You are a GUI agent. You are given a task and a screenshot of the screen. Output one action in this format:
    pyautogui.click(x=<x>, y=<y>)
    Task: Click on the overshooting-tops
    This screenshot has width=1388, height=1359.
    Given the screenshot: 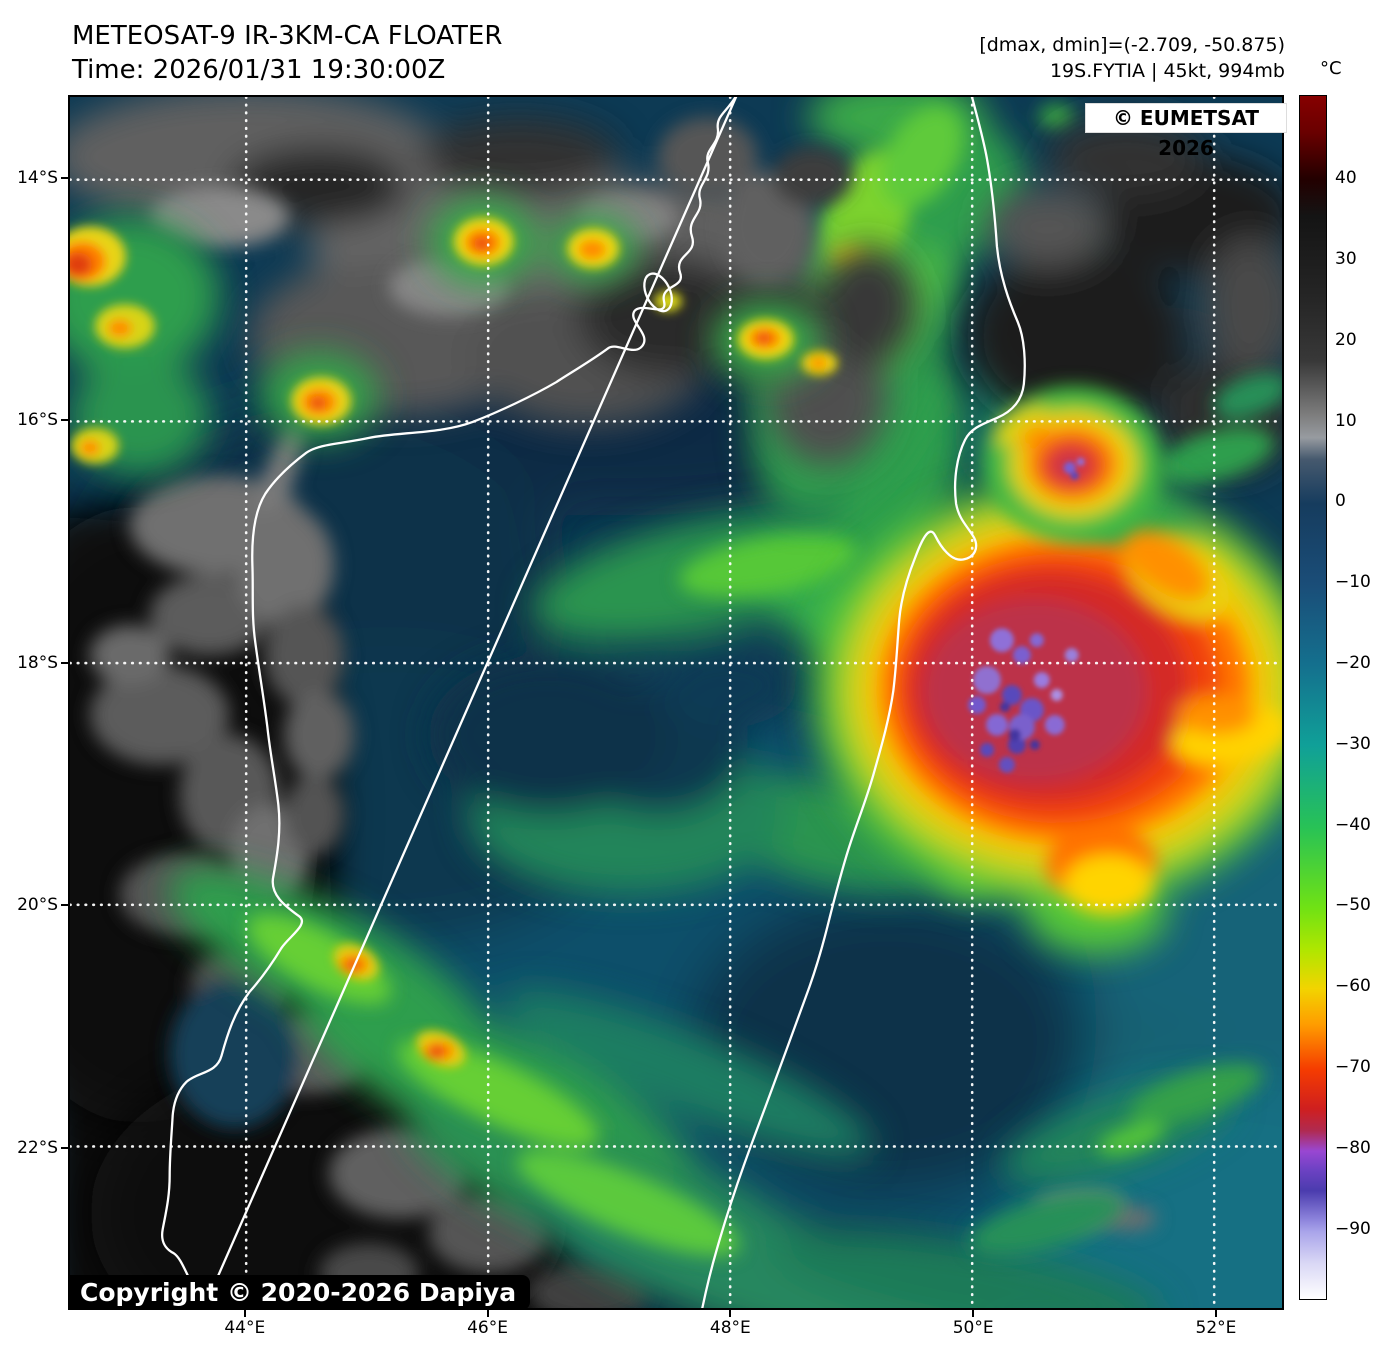 What is the action you would take?
    pyautogui.click(x=1023, y=700)
    